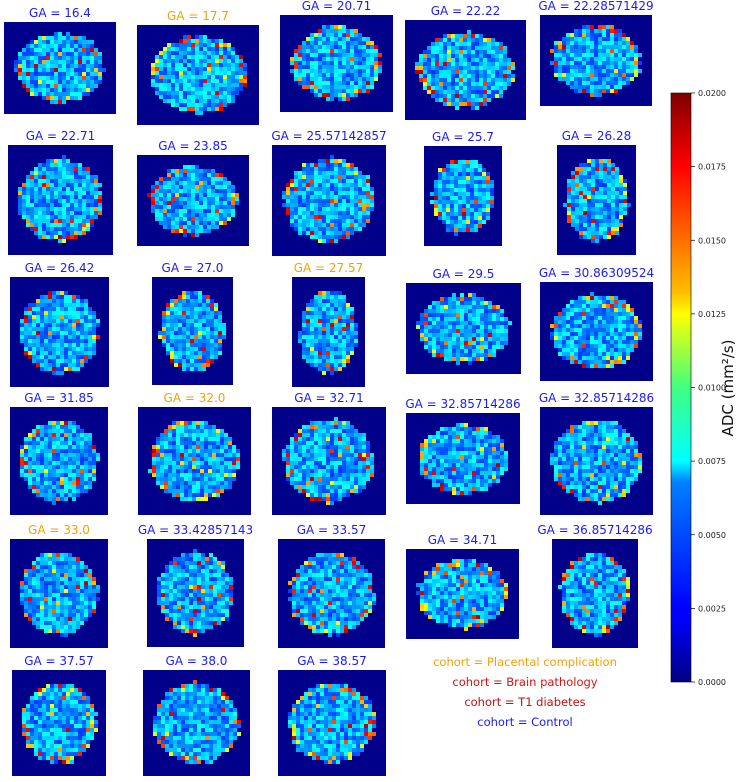  Describe the element at coordinates (60, 268) in the screenshot. I see `panel-title: GA = 26.42` at that location.